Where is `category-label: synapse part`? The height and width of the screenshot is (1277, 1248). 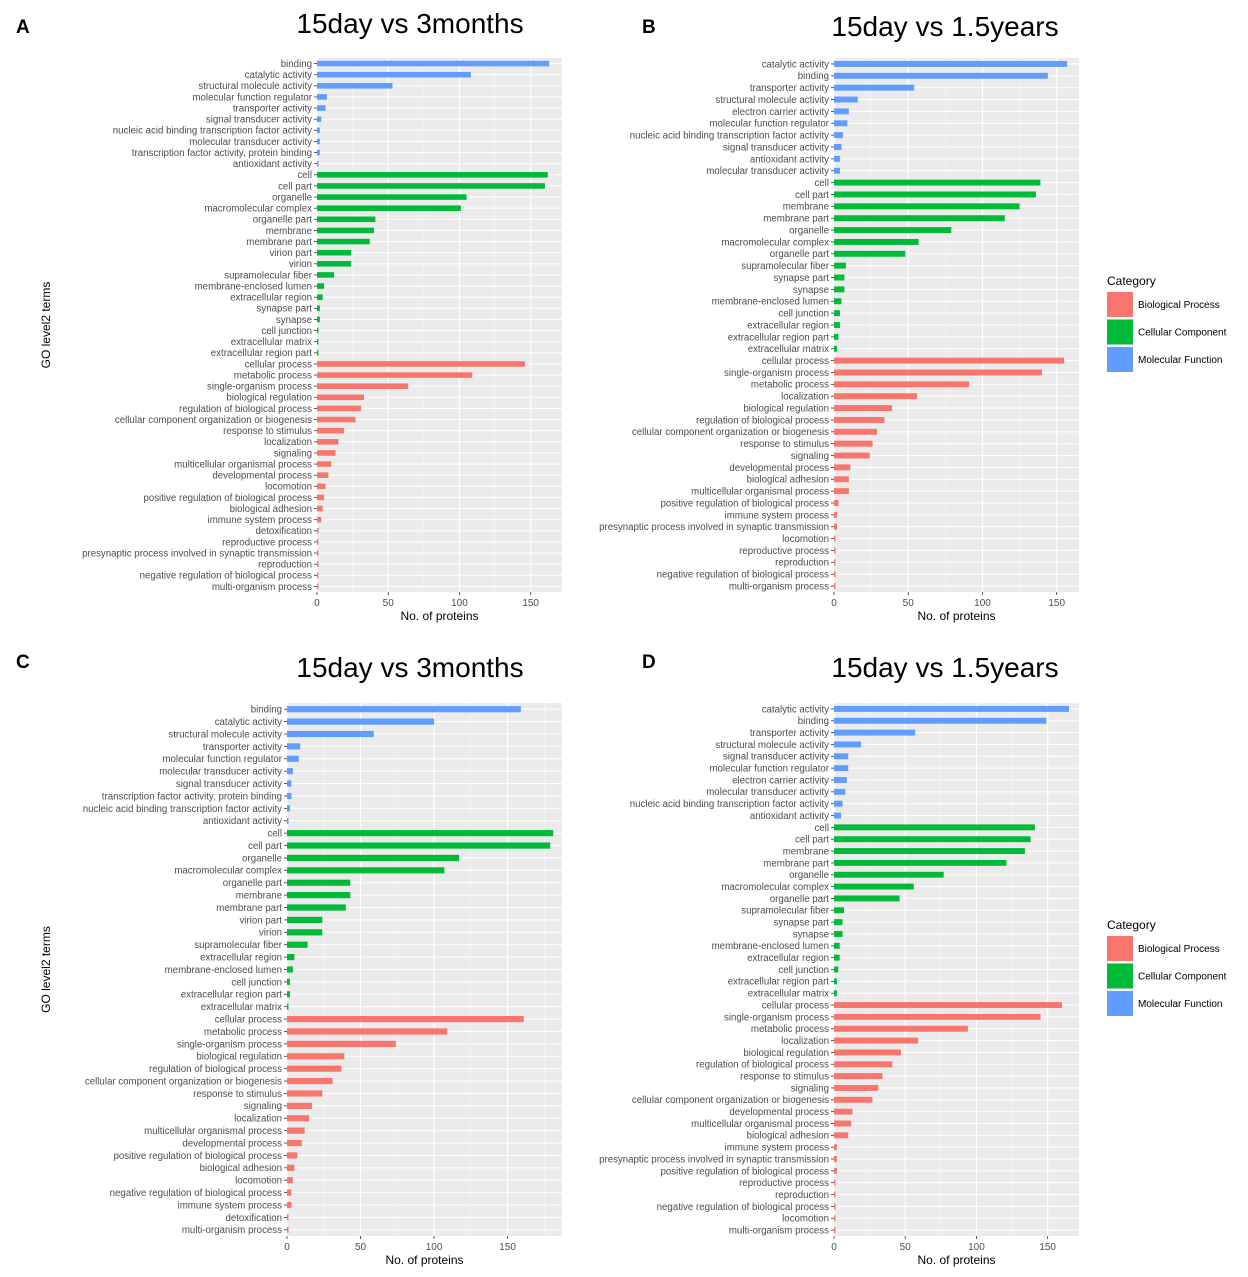
category-label: synapse part is located at coordinates (802, 278).